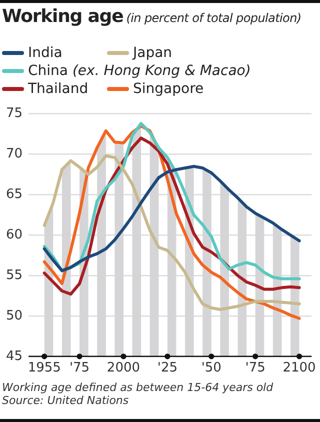 The width and height of the screenshot is (320, 422). Describe the element at coordinates (167, 368) in the screenshot. I see `x-tick-label: '25` at that location.